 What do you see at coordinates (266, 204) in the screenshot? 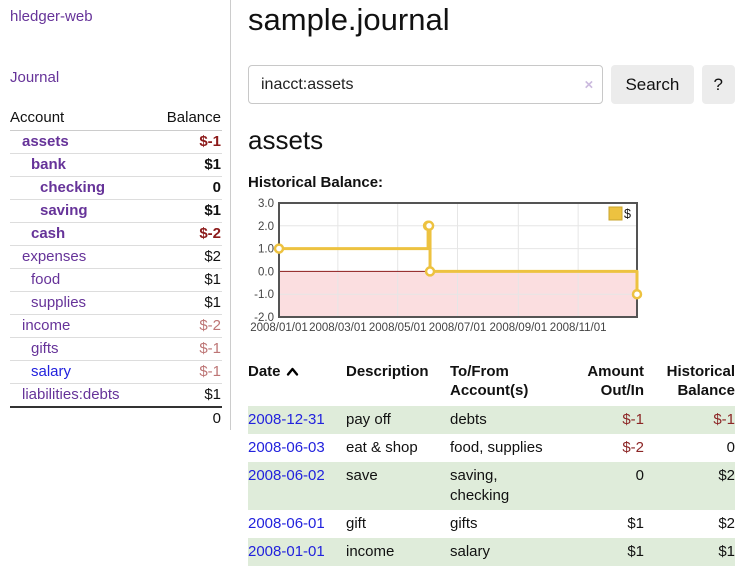
I see `svg-text: 3.0` at bounding box center [266, 204].